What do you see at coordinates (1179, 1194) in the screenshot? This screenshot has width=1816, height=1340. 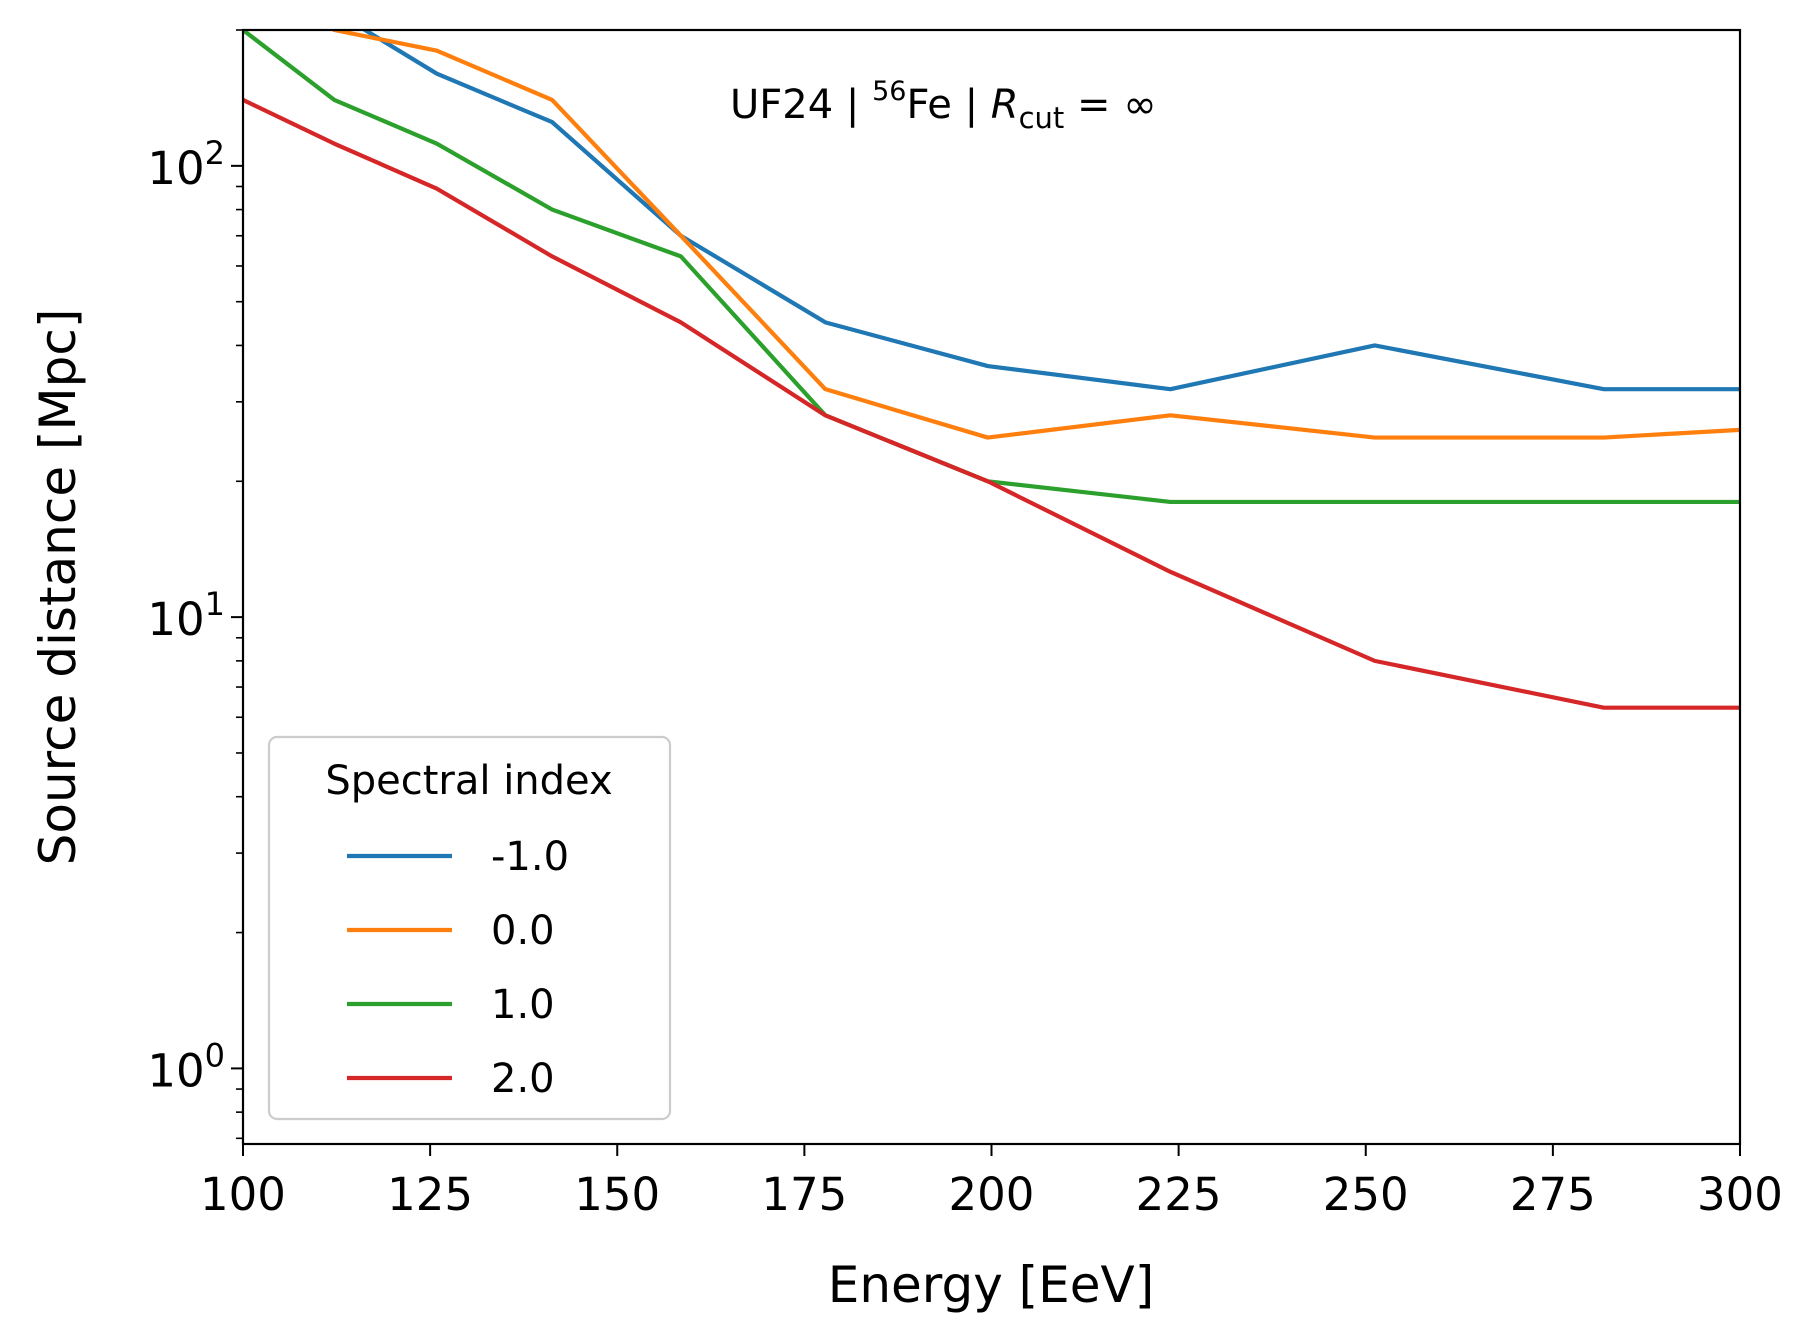 I see `x-tick-label: 225` at bounding box center [1179, 1194].